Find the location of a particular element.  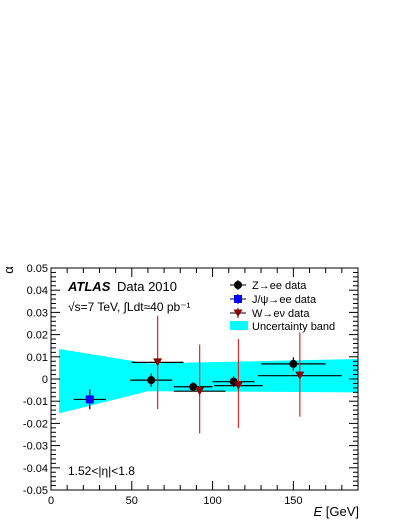

y-tick-label: 0.05 is located at coordinates (37, 269).